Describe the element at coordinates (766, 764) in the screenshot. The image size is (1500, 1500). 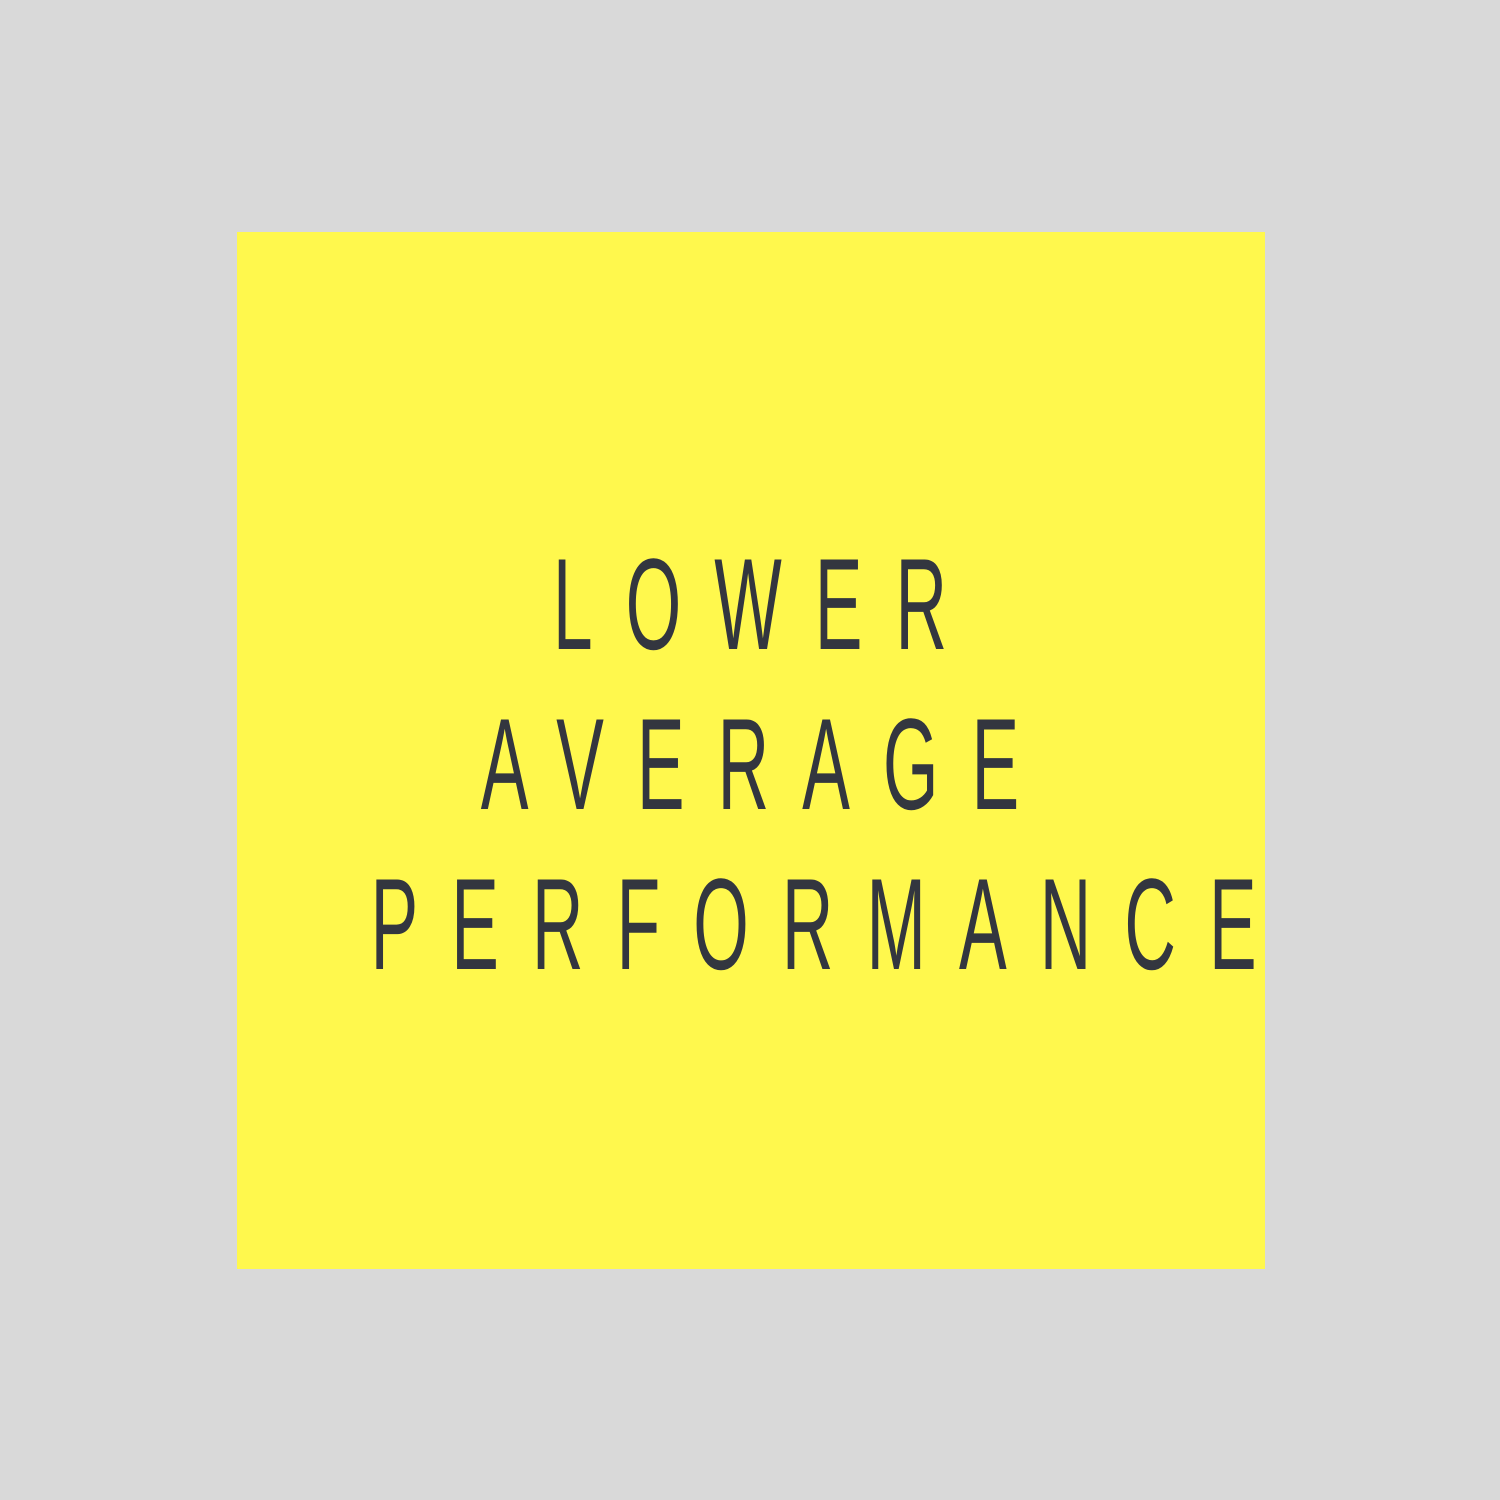
I see `headline-line-2: AVERAGE` at that location.